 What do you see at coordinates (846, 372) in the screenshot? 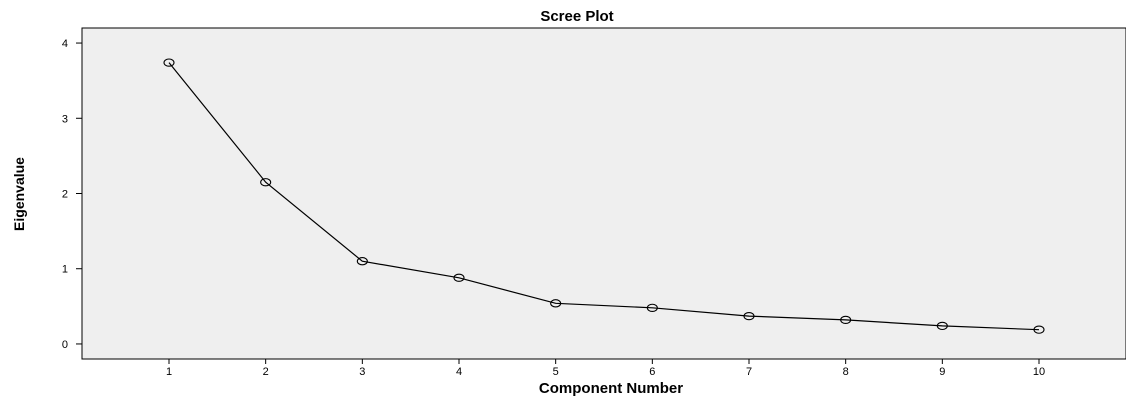
I see `x-tick-label: 8` at bounding box center [846, 372].